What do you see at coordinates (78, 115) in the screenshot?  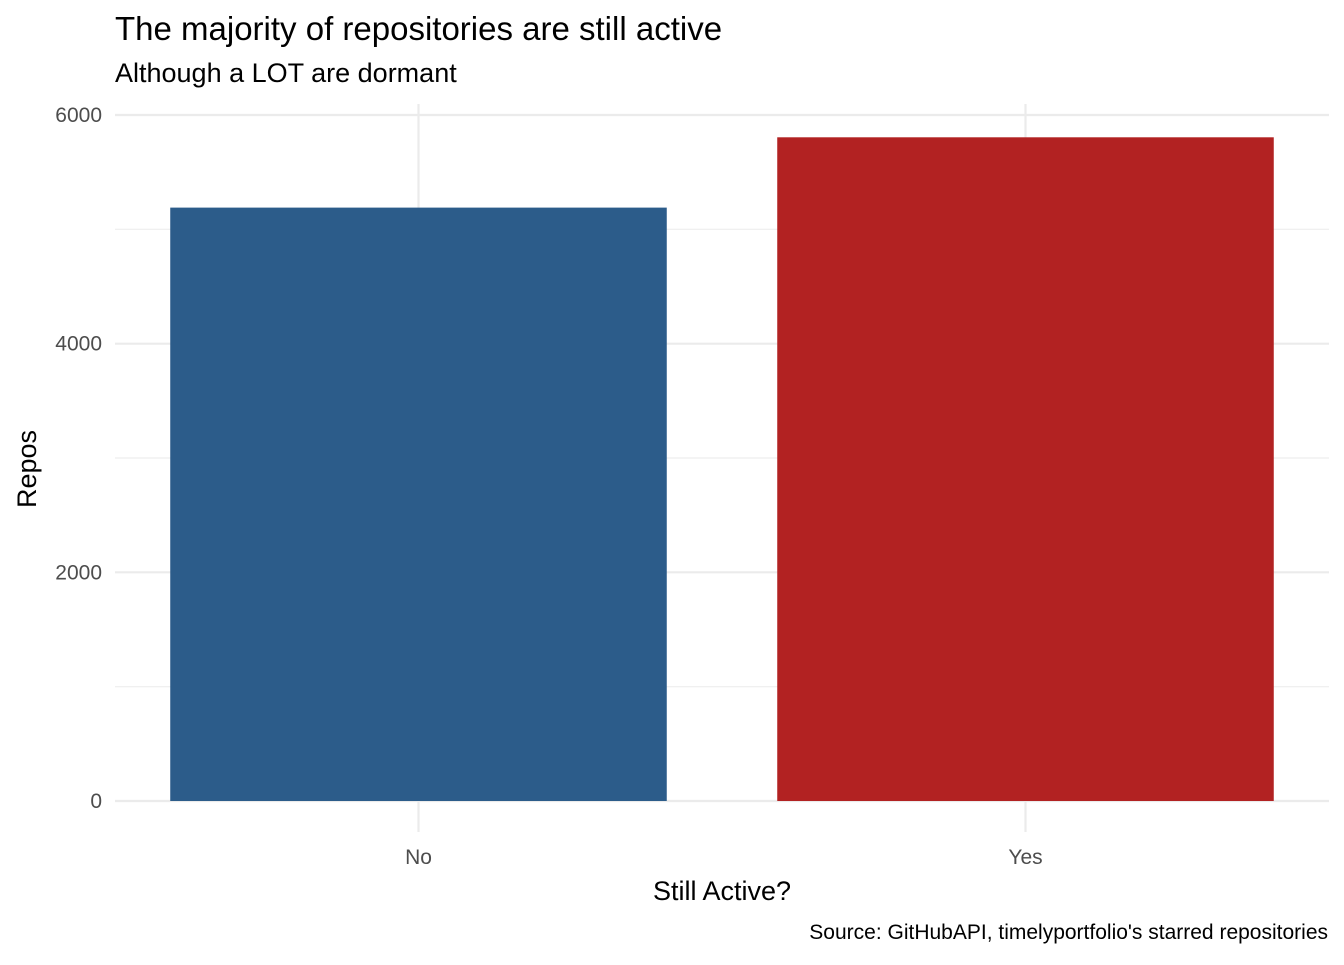 I see `y-tick-label: 6000` at bounding box center [78, 115].